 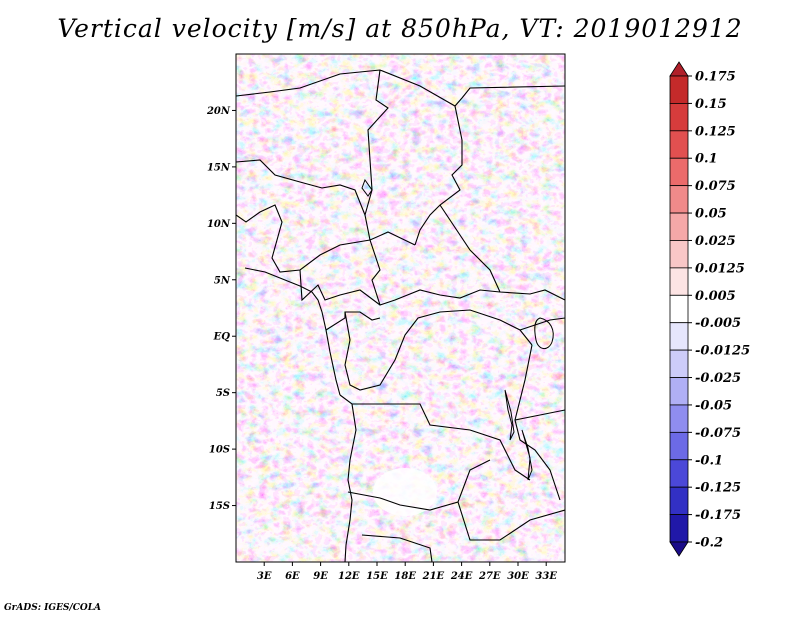 I want to click on lon-tick-label: 30E, so click(x=518, y=576).